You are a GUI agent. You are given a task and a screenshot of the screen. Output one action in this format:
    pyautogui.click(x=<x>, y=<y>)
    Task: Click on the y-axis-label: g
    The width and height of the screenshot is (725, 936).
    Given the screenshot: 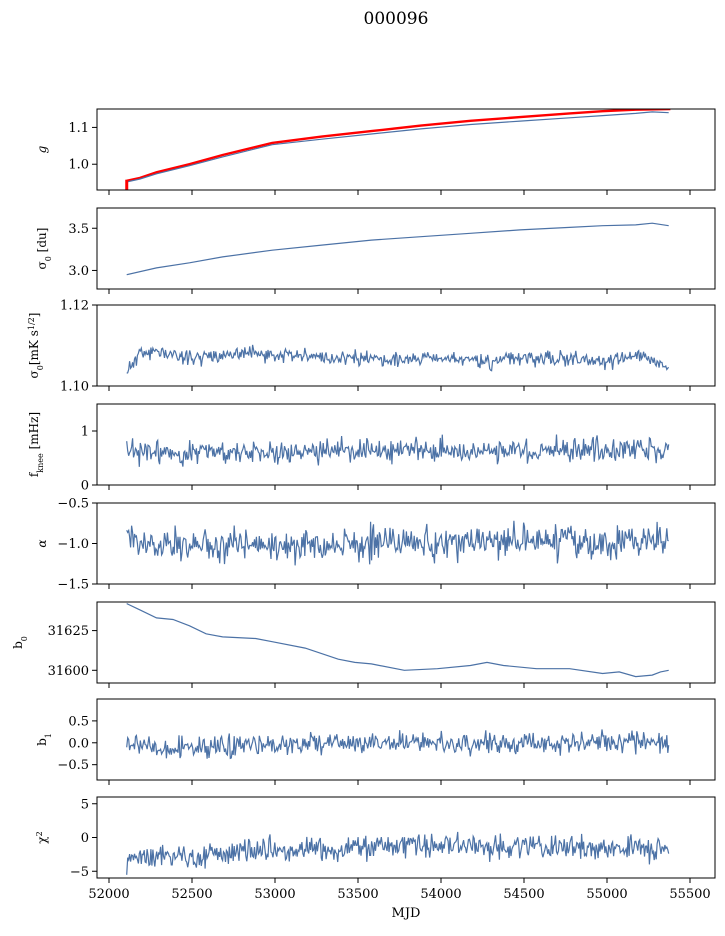 What is the action you would take?
    pyautogui.click(x=42, y=149)
    